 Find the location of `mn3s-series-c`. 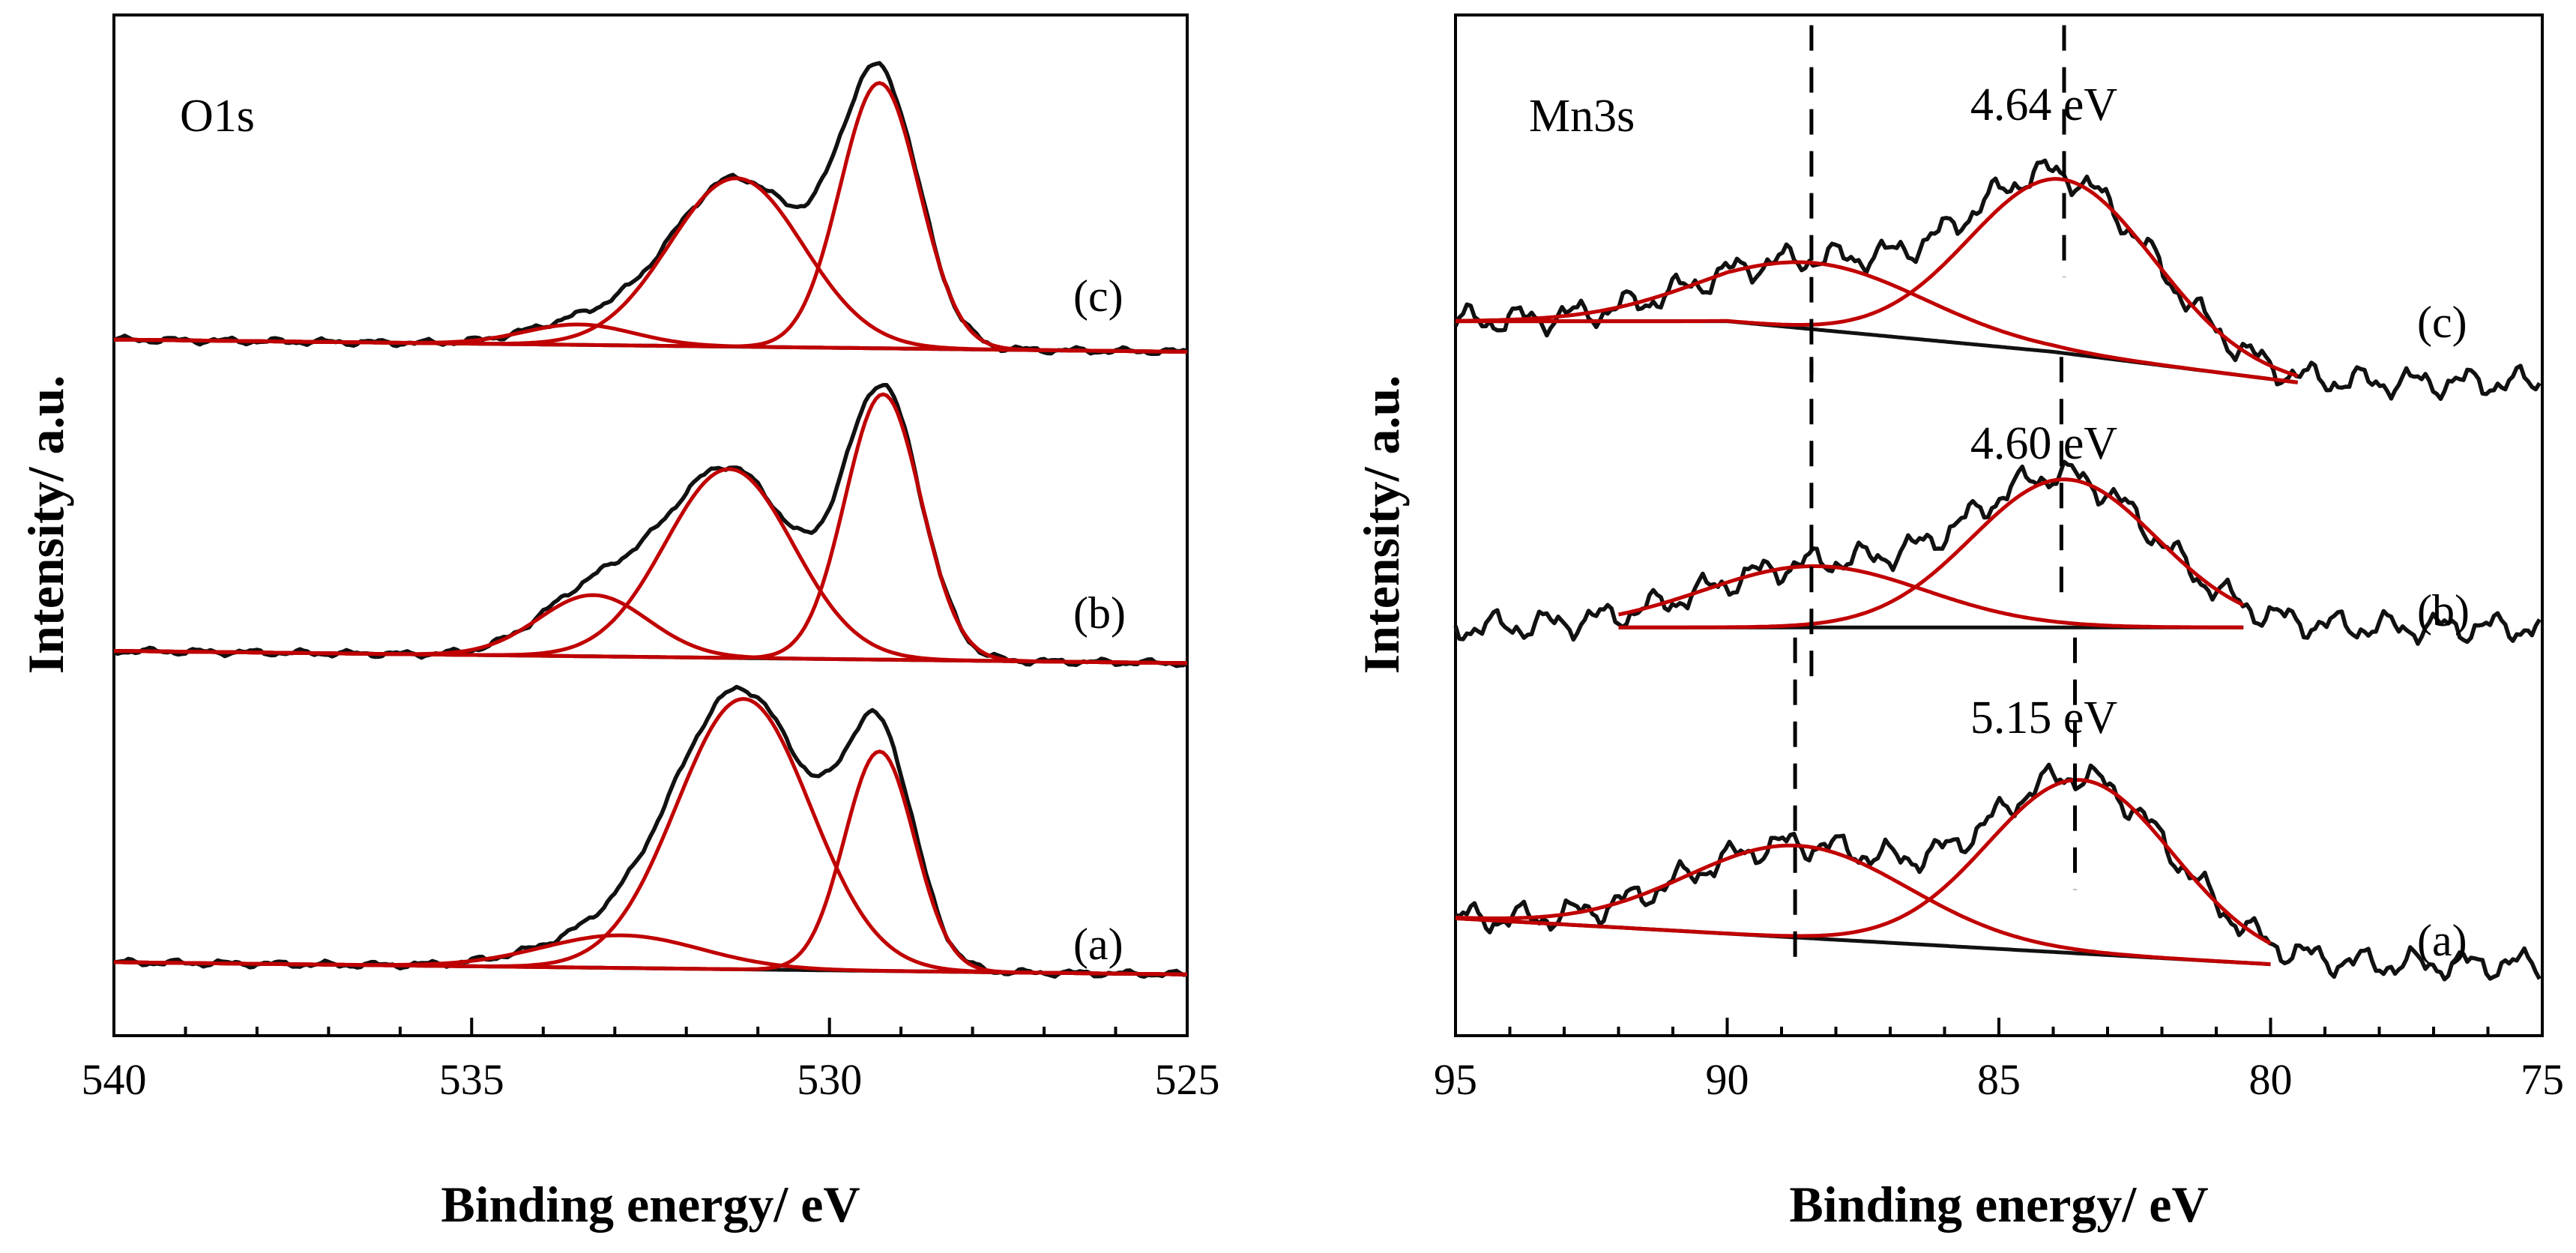

mn3s-series-c is located at coordinates (1998, 280).